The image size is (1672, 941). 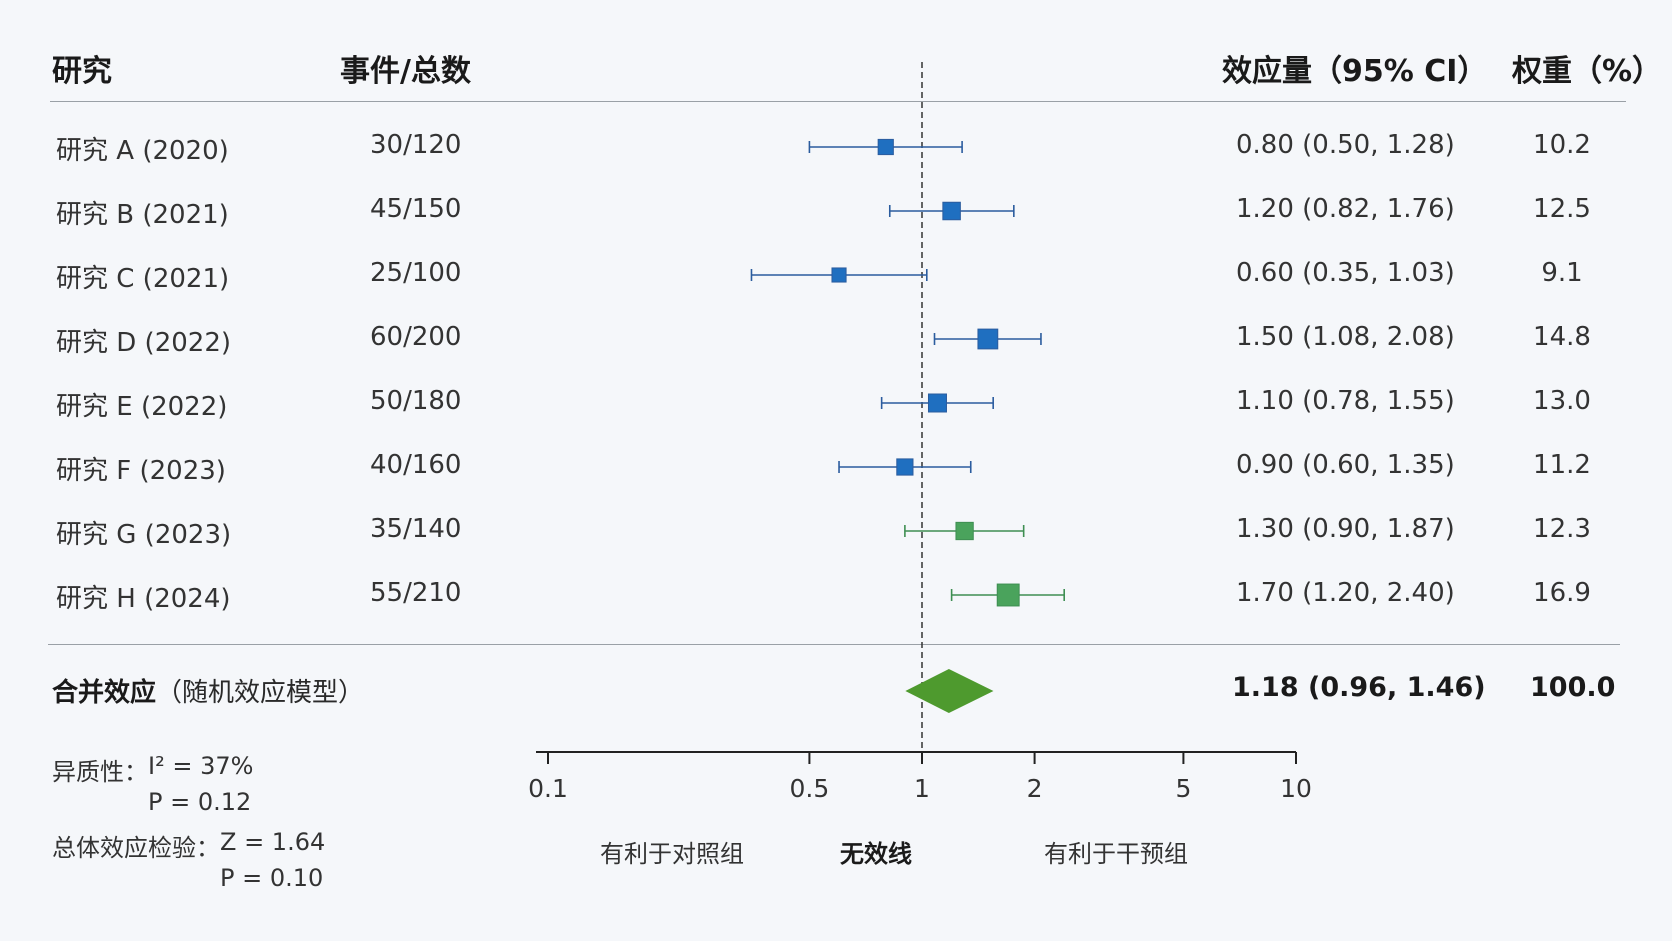 I want to click on study-weight: 11.2, so click(x=1562, y=465).